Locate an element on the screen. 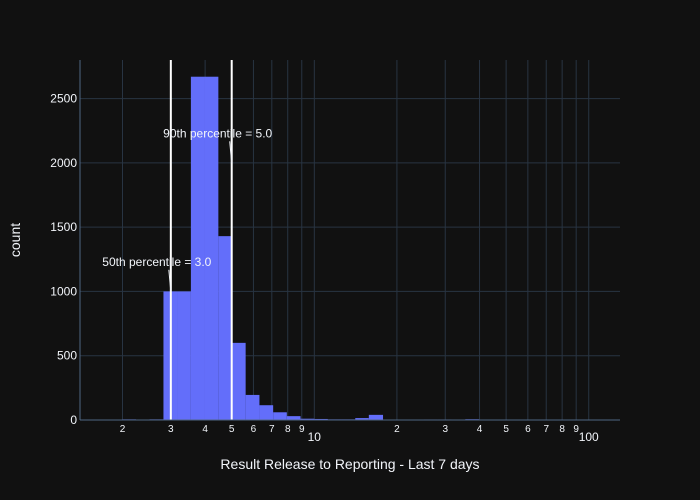 The image size is (700, 500). reference-lines-layer is located at coordinates (201, 240).